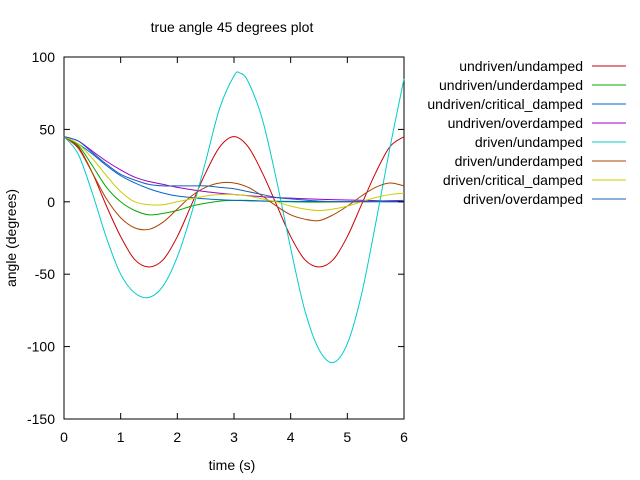 The image size is (640, 480). I want to click on y-tick-label: -100, so click(41, 347).